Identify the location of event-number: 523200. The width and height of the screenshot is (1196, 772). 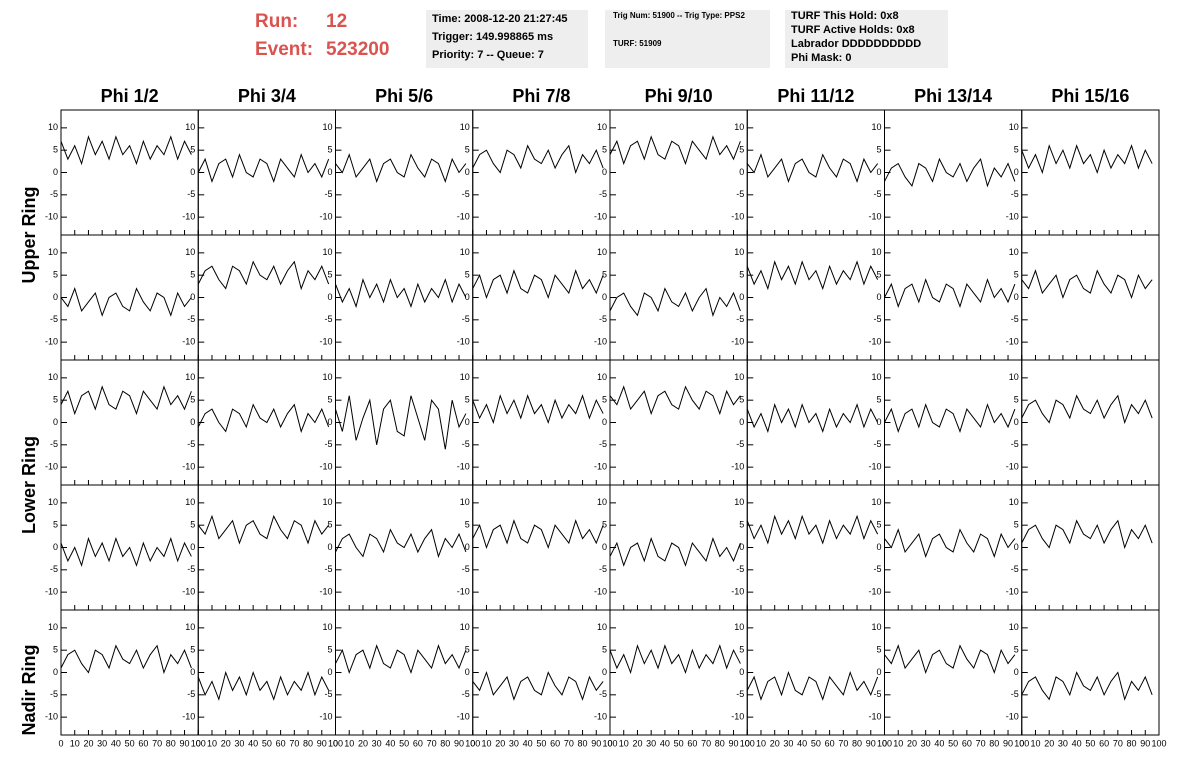
(357, 49).